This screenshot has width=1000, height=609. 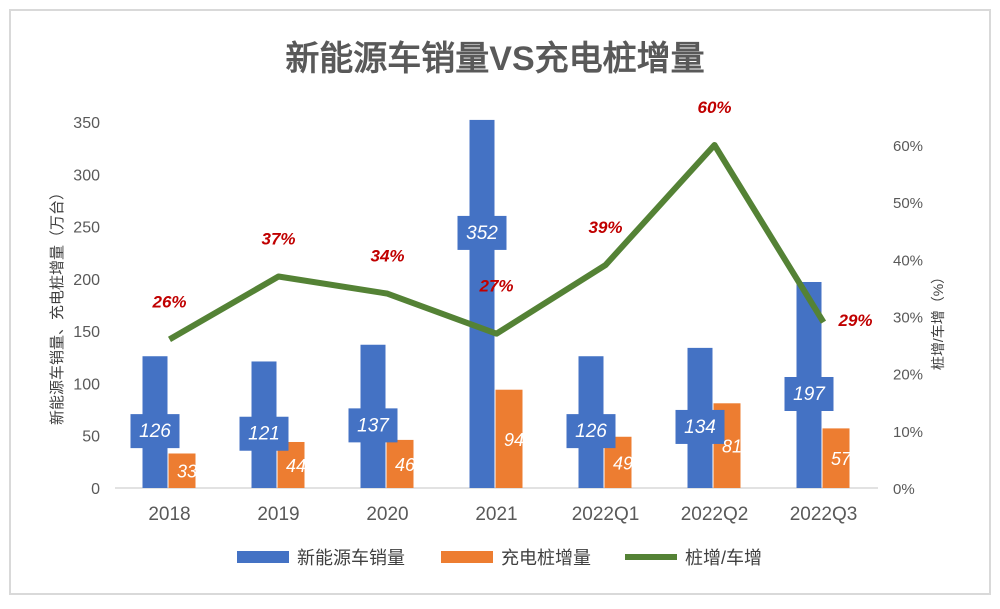 What do you see at coordinates (495, 286) in the screenshot?
I see `data-label-ratio: 27%` at bounding box center [495, 286].